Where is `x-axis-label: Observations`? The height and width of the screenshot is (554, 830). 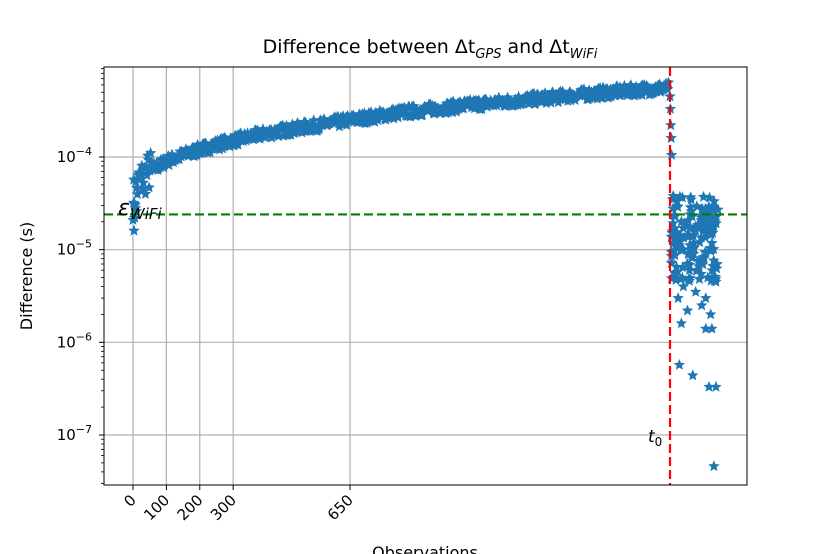
x-axis-label: Observations is located at coordinates (425, 548).